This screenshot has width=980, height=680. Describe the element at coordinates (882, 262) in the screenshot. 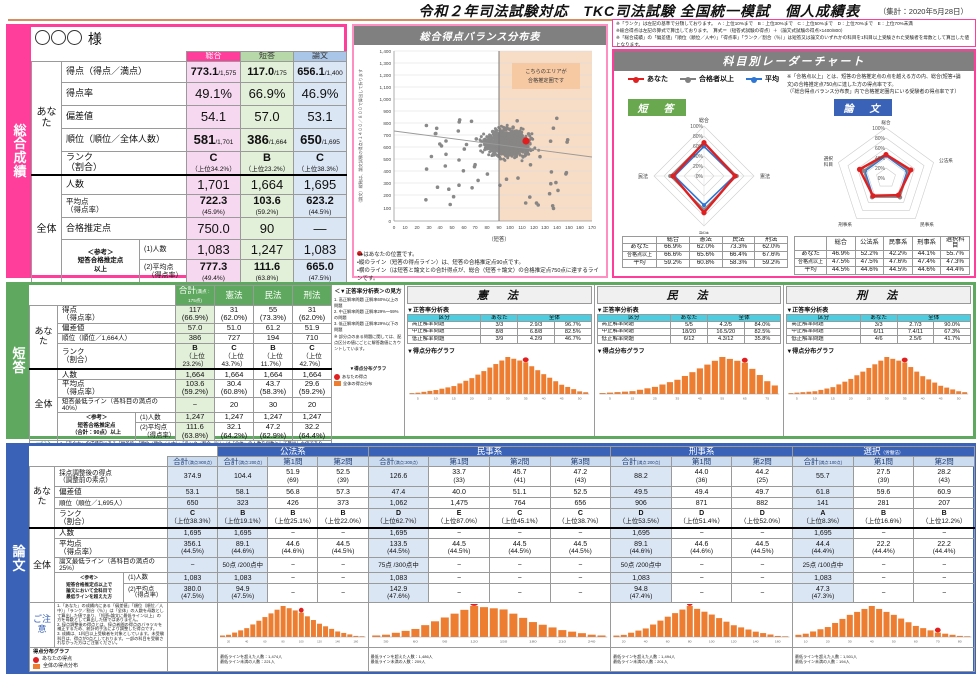

I see `table-row: 合格点以上 47.5% 47.5% 47.6% 47.4% 47.3%` at that location.